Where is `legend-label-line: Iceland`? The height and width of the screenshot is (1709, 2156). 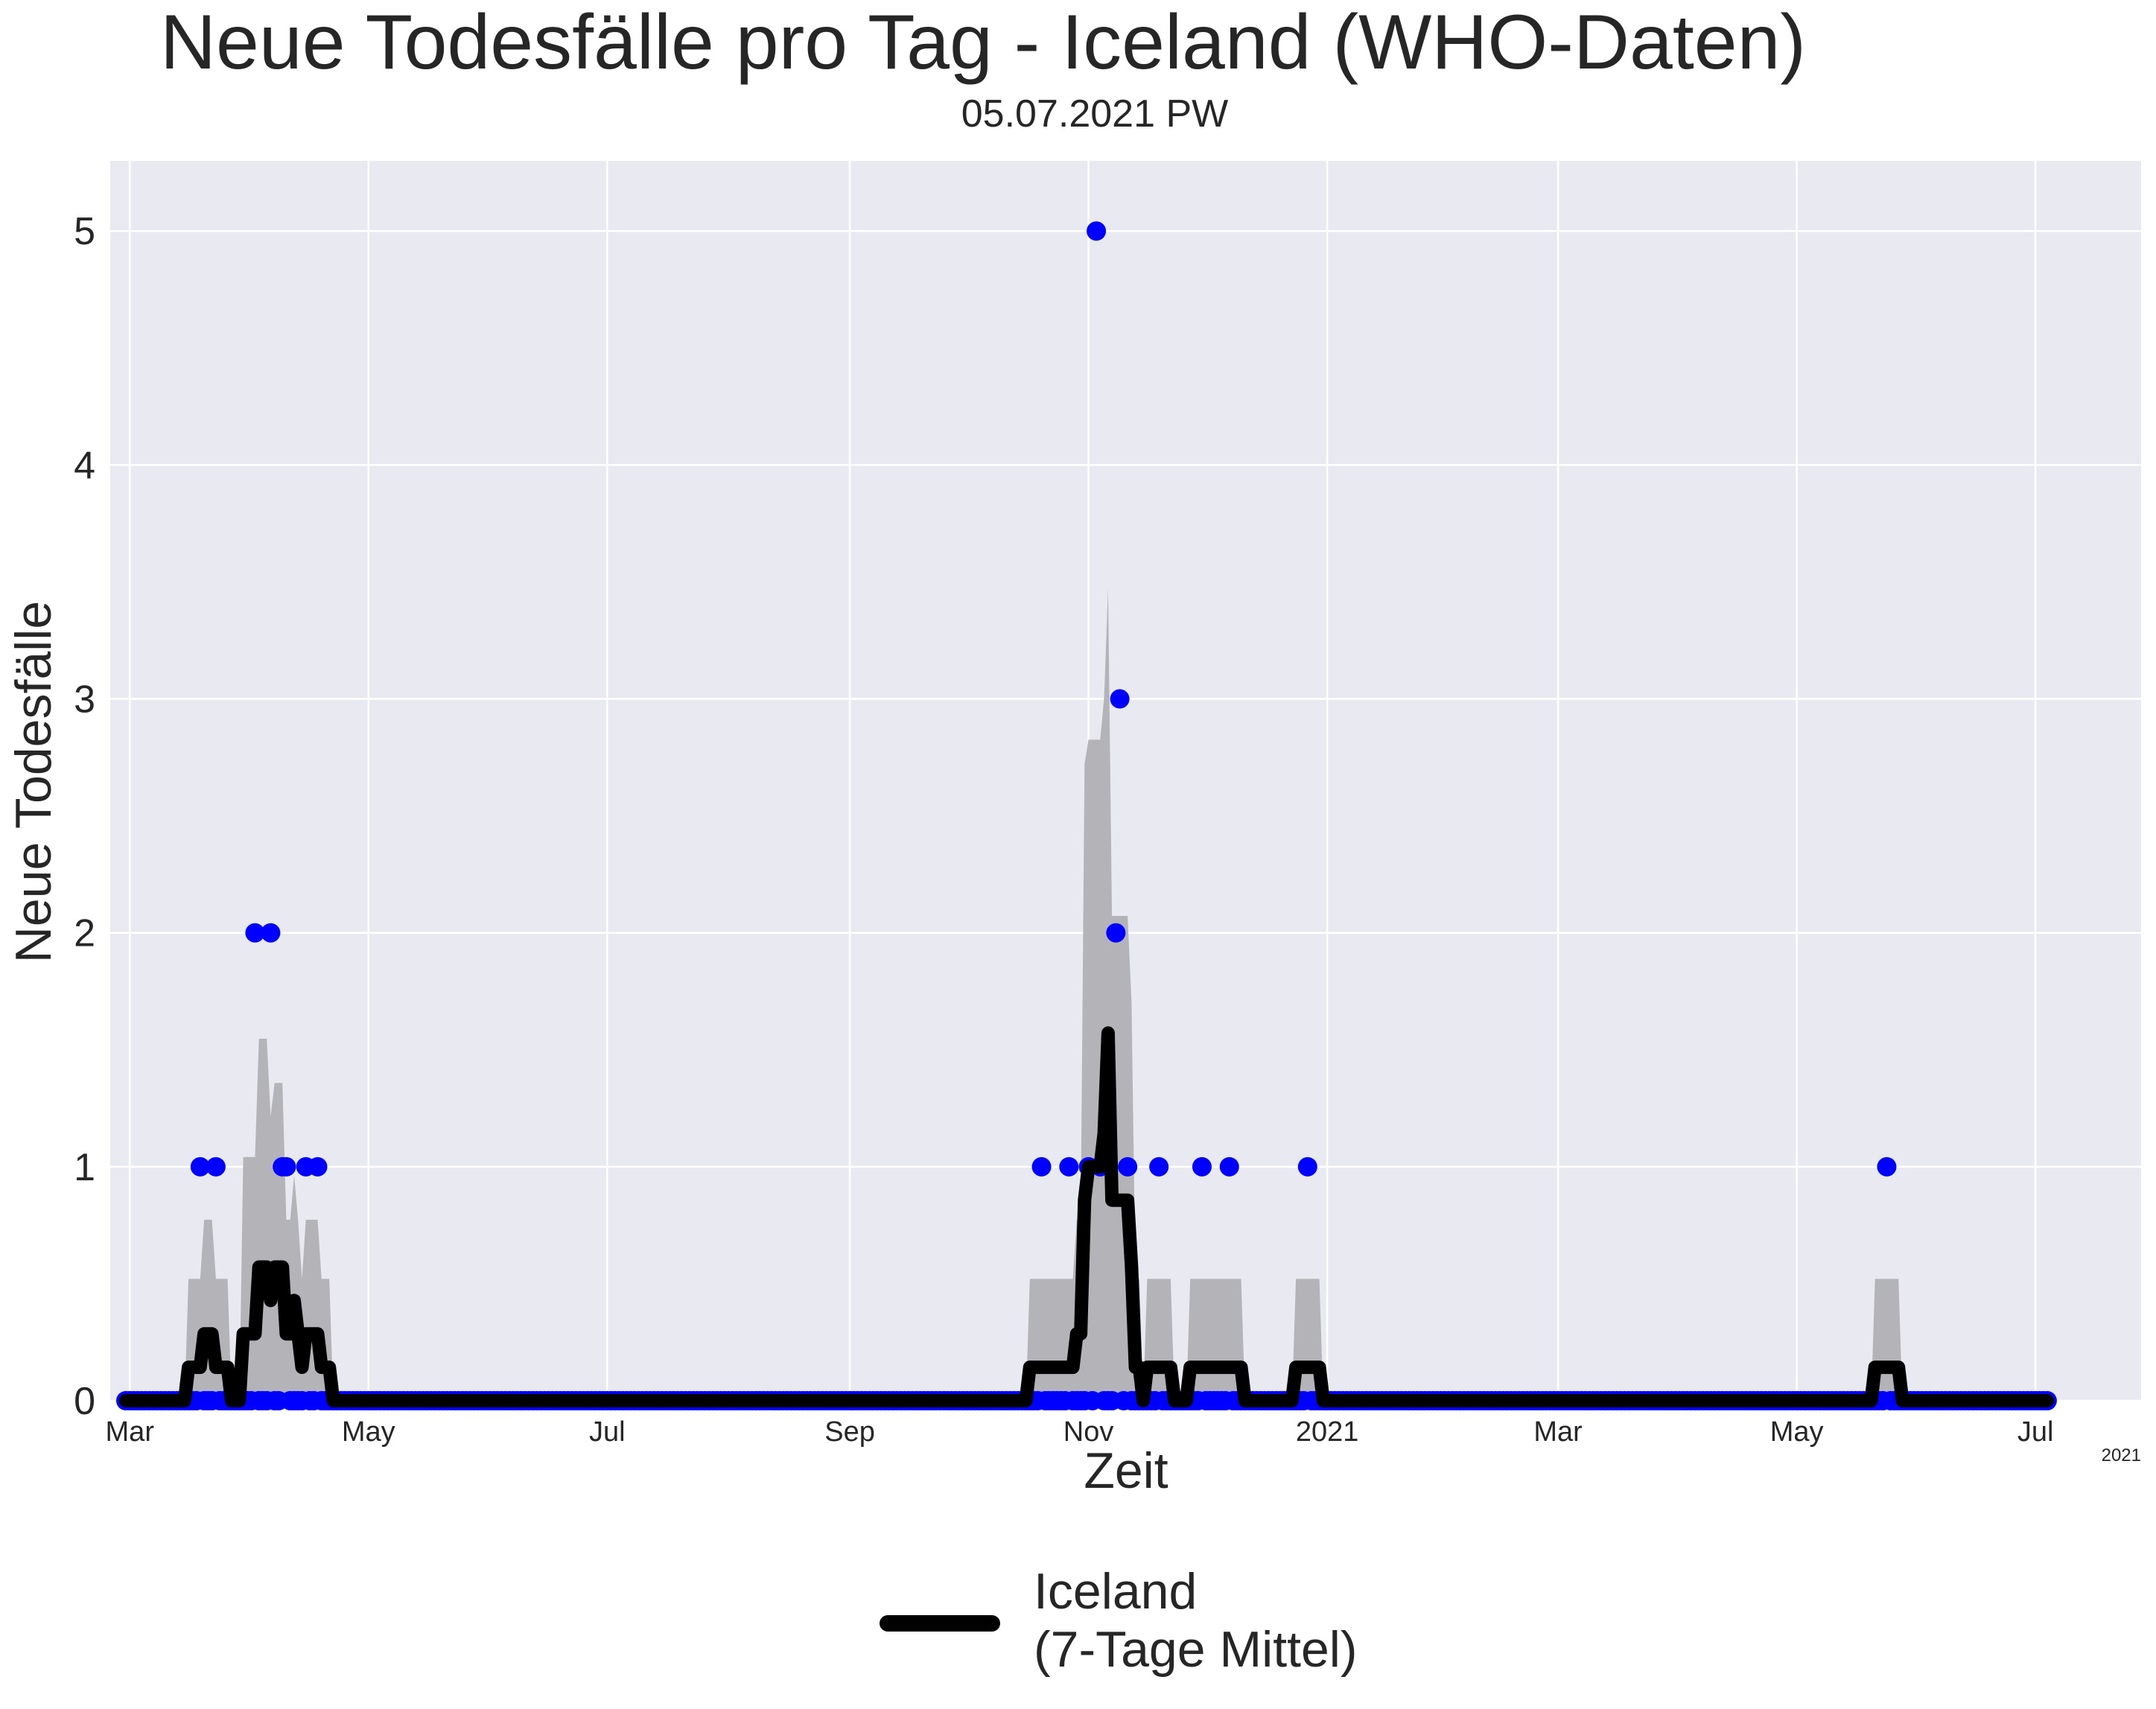 legend-label-line: Iceland is located at coordinates (1115, 1591).